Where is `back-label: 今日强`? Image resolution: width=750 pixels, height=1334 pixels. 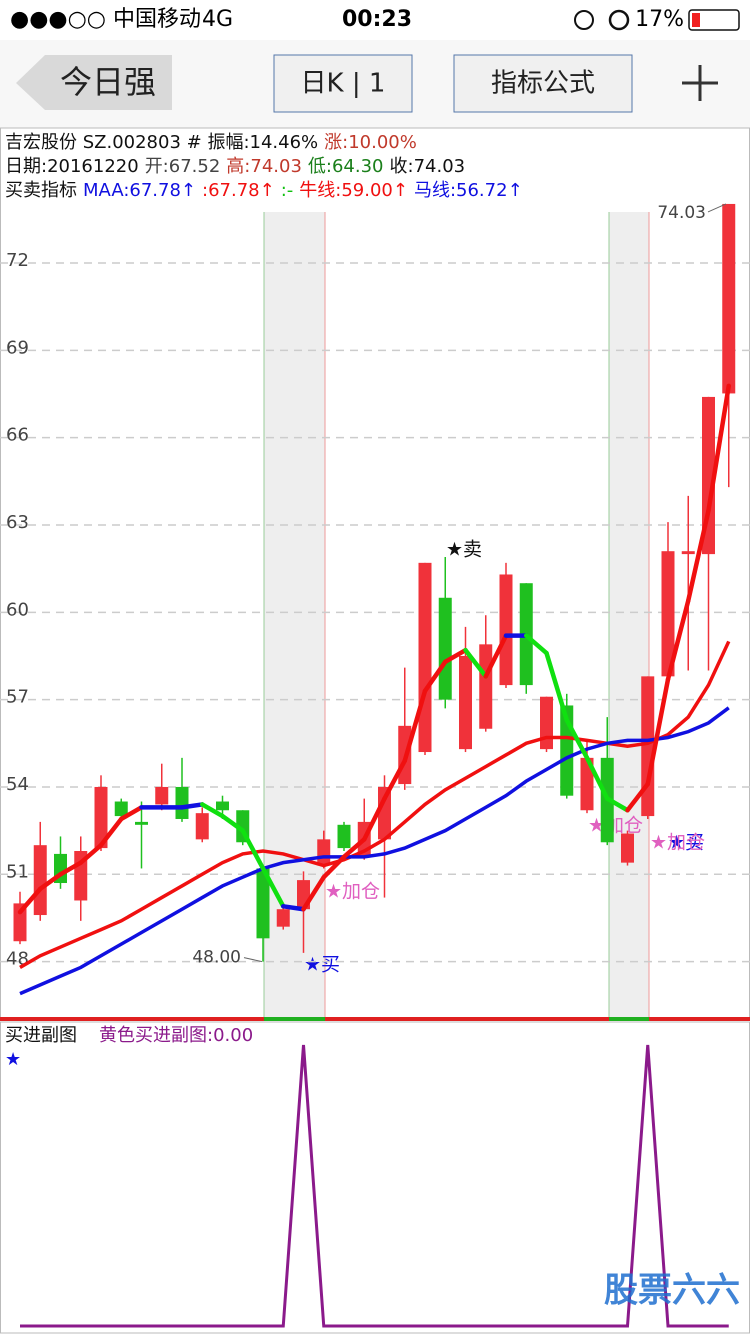
back-label: 今日强 is located at coordinates (108, 82).